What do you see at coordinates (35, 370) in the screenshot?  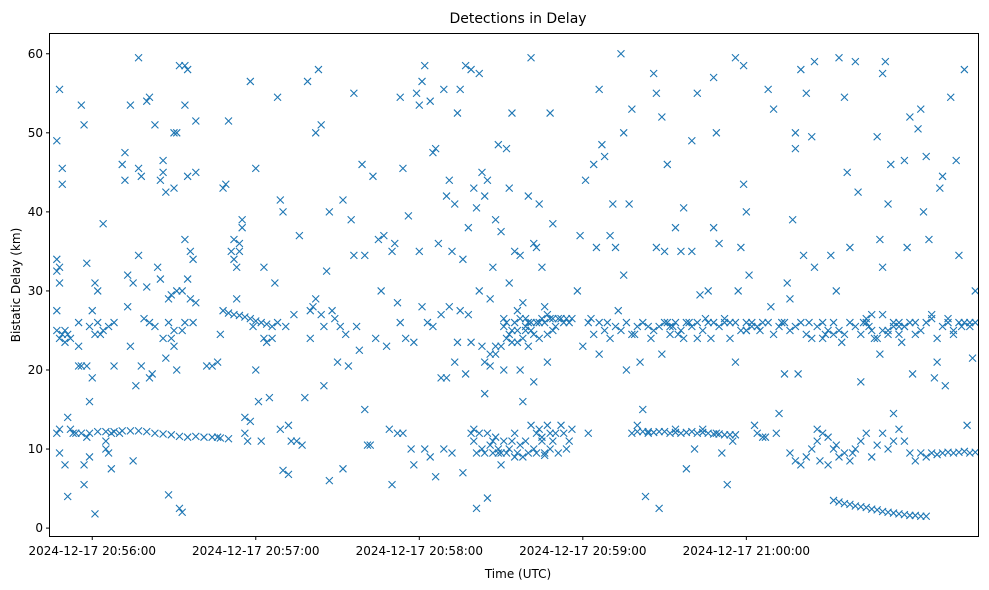 I see `y-tick-label: 20` at bounding box center [35, 370].